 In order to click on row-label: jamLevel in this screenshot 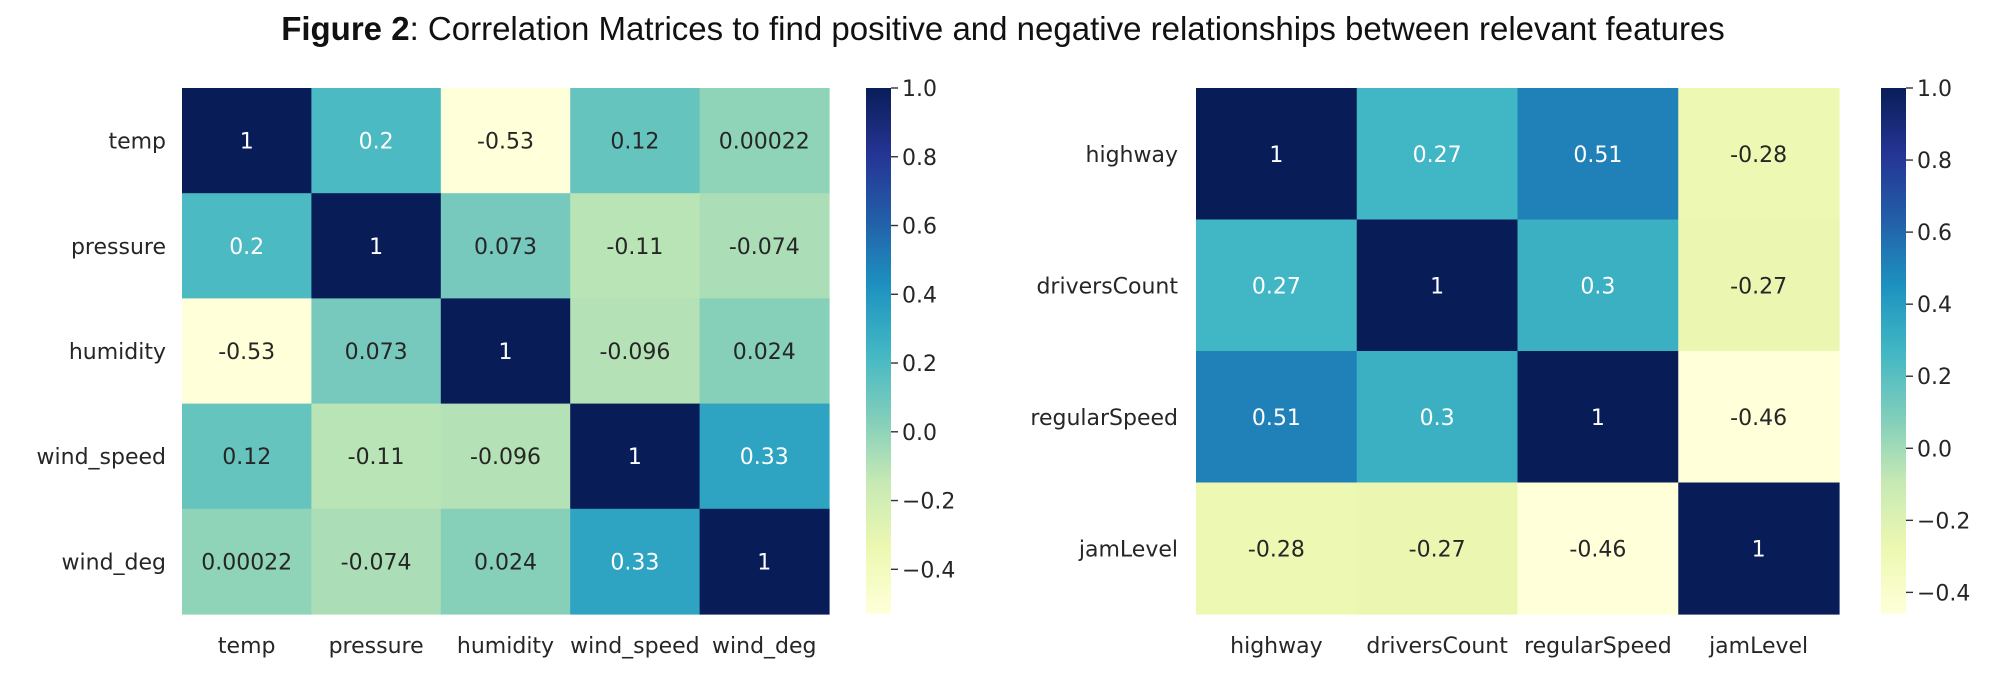, I will do `click(1128, 549)`.